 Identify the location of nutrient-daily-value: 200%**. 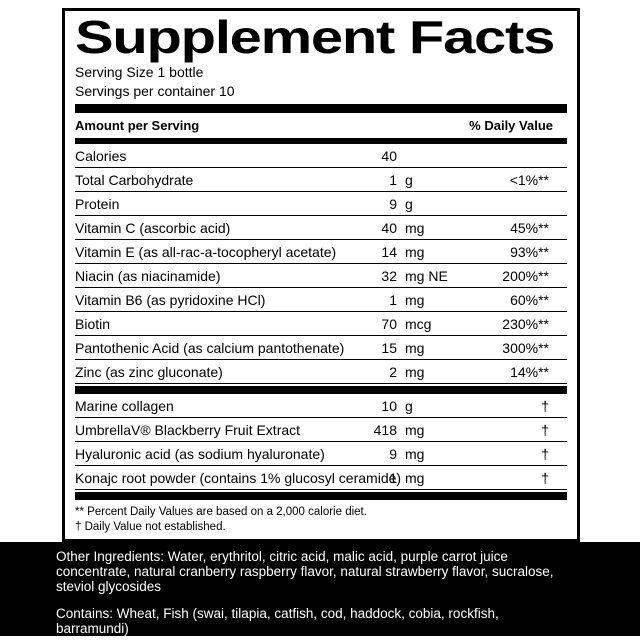
(525, 276).